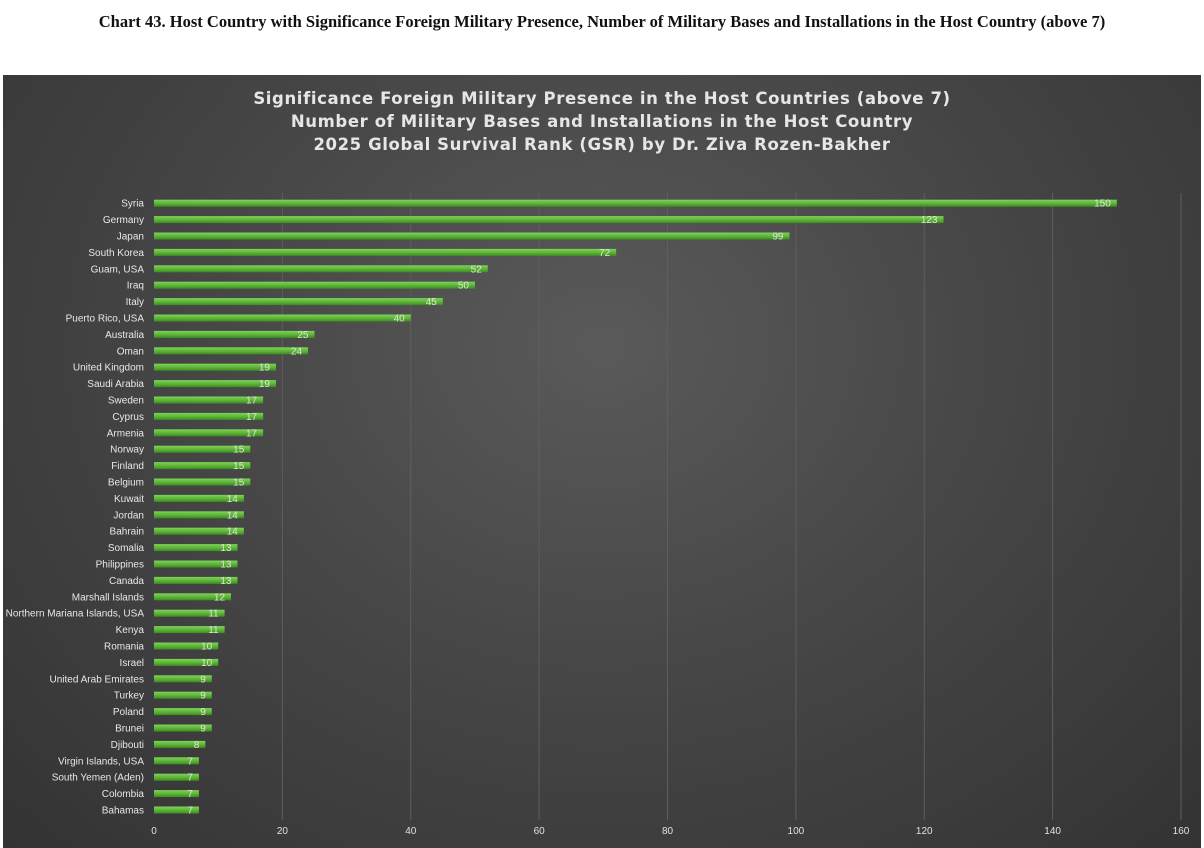 Image resolution: width=1204 pixels, height=848 pixels. What do you see at coordinates (924, 831) in the screenshot?
I see `x-tick-label: 120` at bounding box center [924, 831].